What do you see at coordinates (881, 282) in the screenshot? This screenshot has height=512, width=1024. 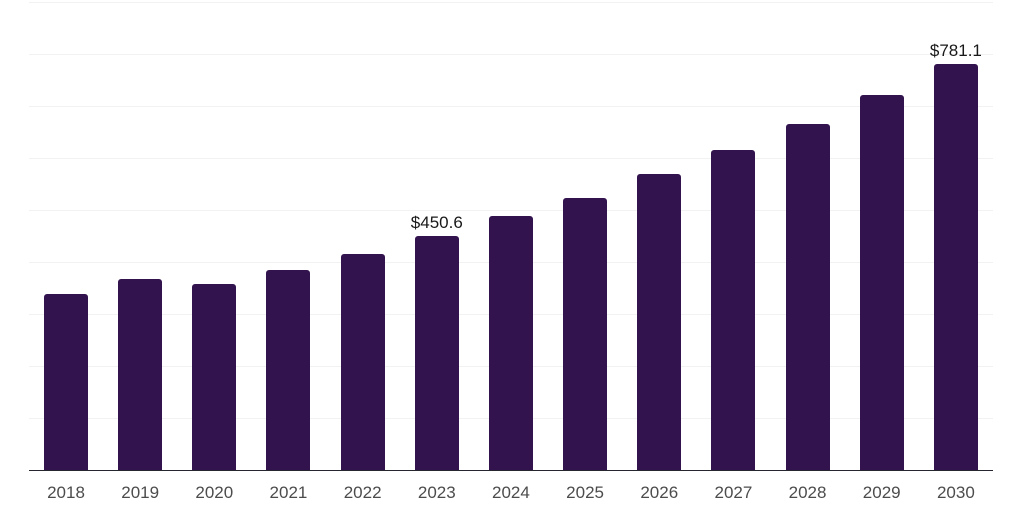 I see `bar-2029` at bounding box center [881, 282].